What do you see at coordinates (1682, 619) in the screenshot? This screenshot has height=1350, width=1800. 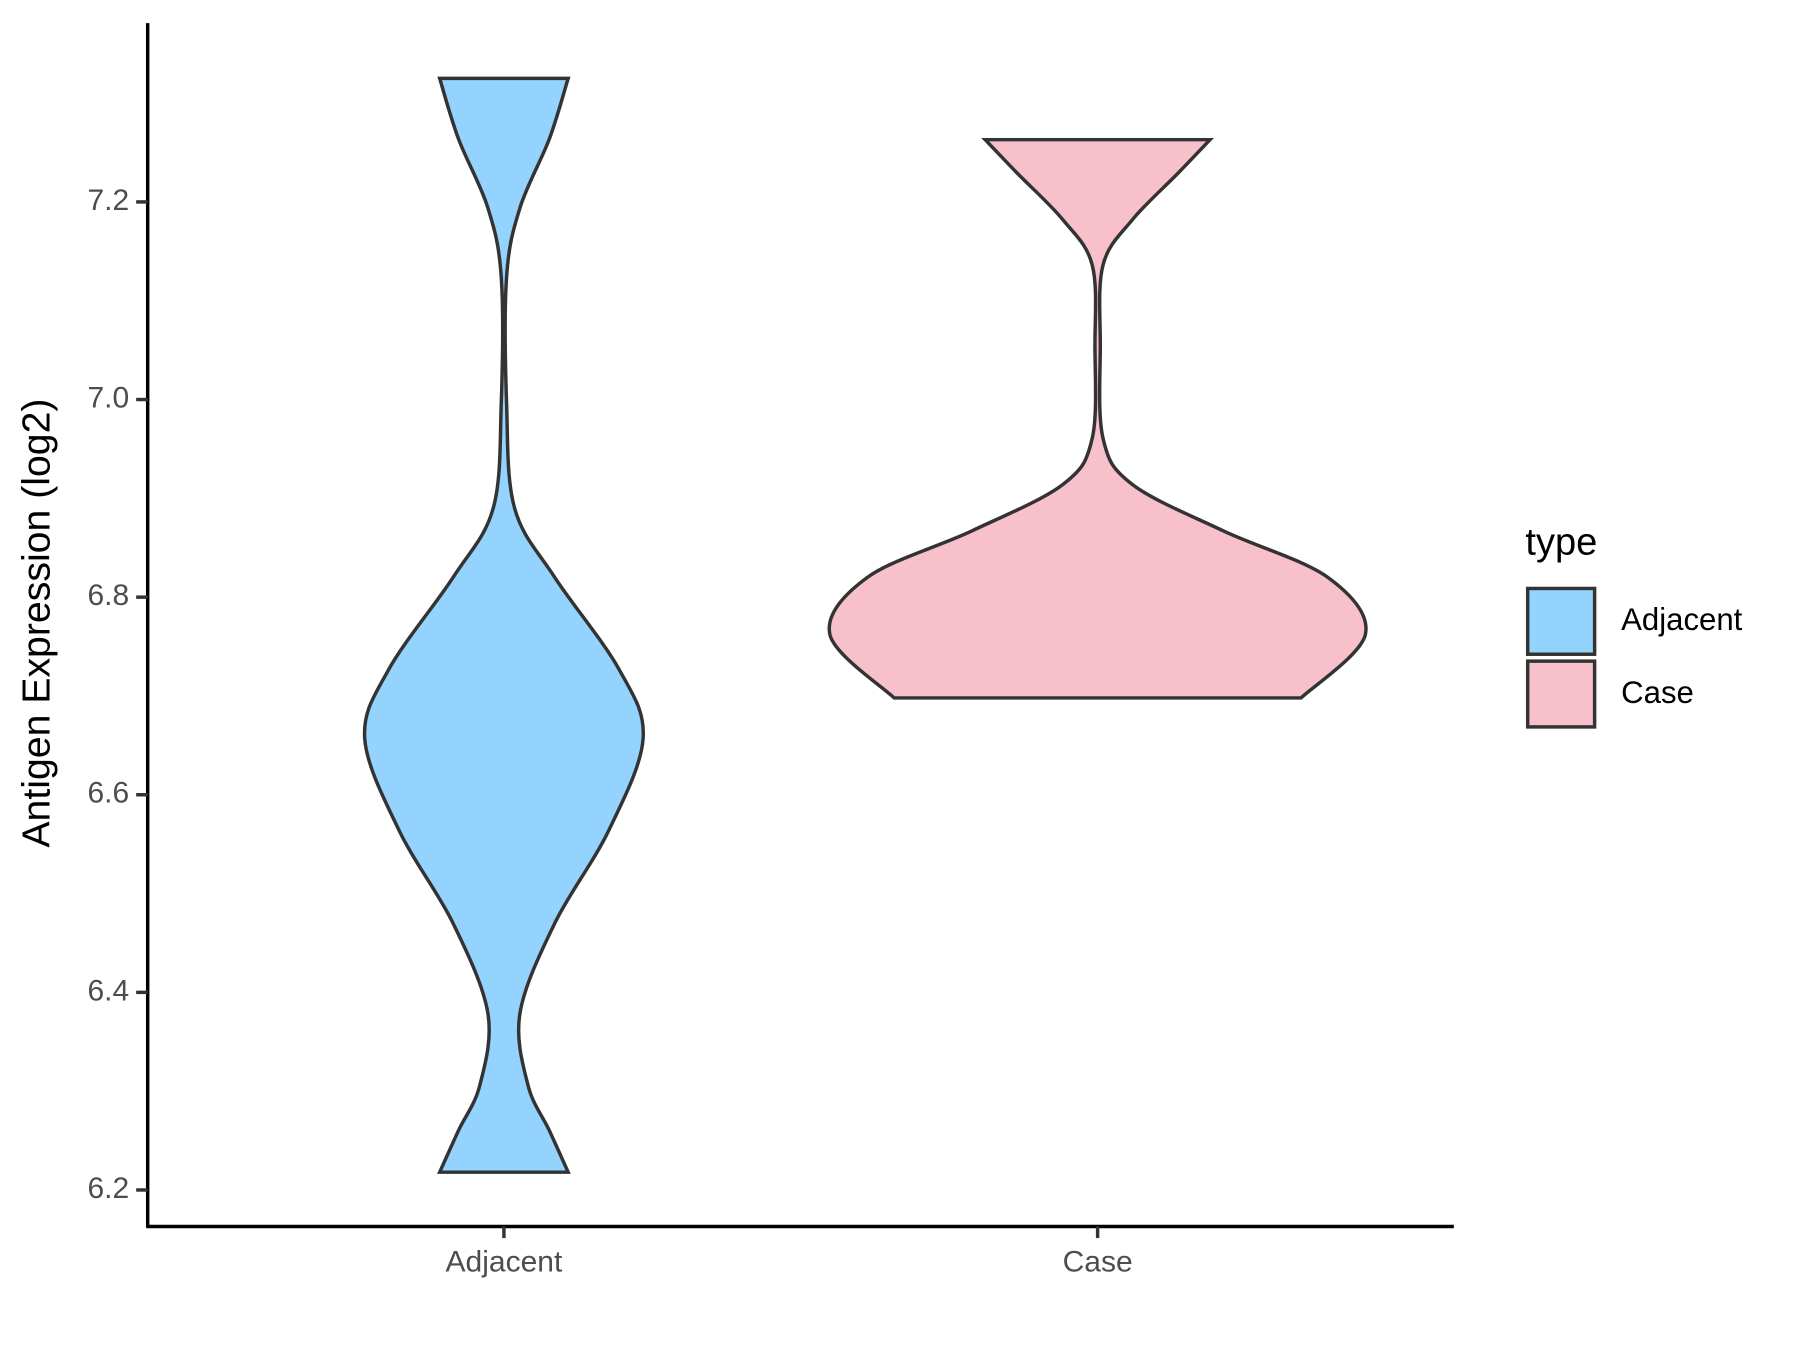 I see `legend-label: Adjacent` at bounding box center [1682, 619].